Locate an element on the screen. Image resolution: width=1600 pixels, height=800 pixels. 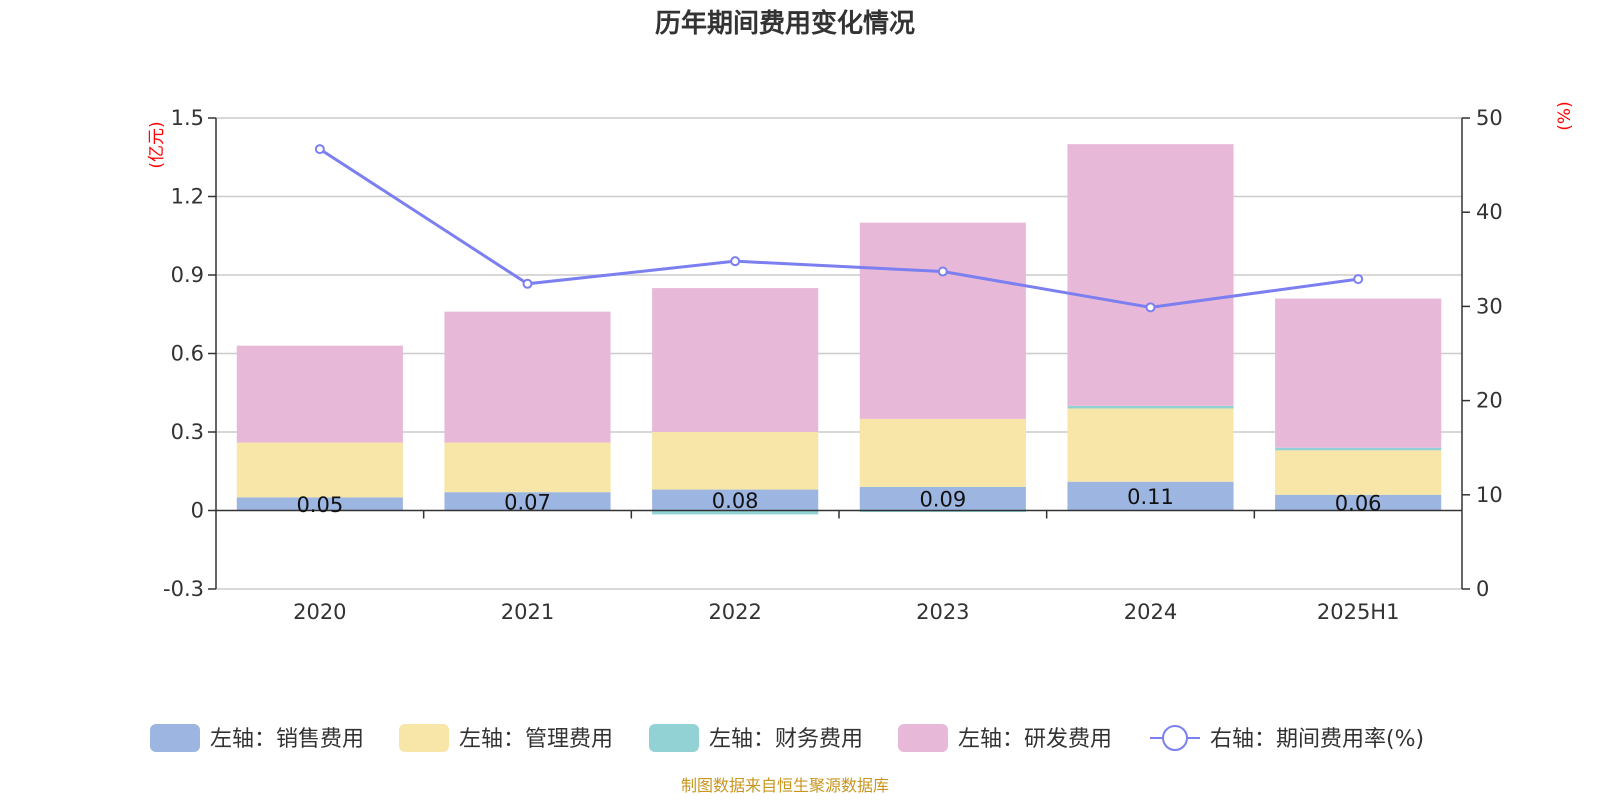
left-tick-label: 1.2 is located at coordinates (187, 197).